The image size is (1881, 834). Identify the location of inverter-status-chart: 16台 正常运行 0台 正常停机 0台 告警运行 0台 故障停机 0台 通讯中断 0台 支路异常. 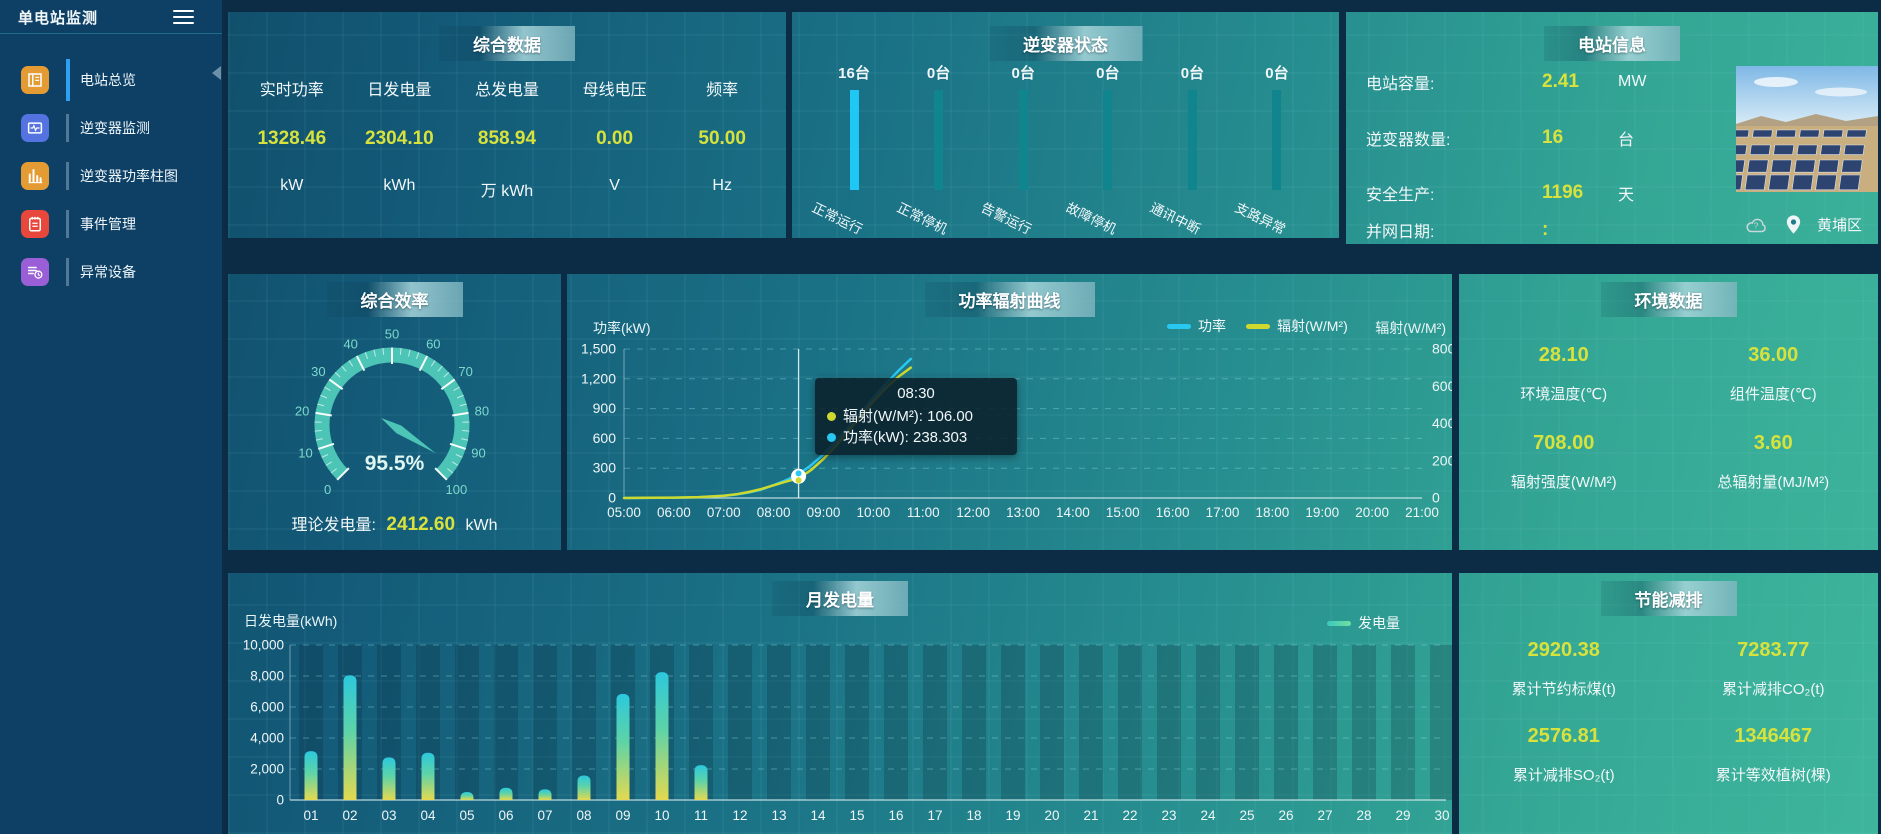
(1061, 151).